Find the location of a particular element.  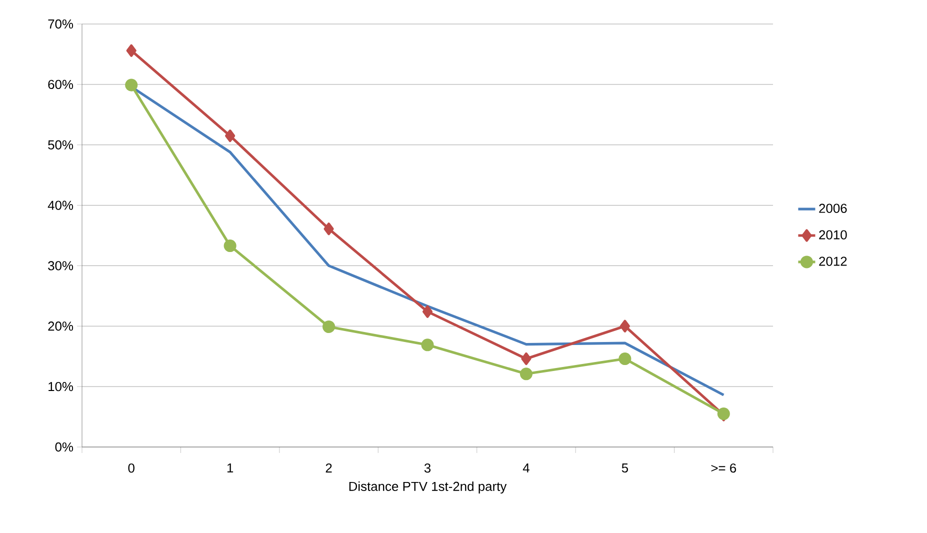

legend-label: 2012 is located at coordinates (833, 261).